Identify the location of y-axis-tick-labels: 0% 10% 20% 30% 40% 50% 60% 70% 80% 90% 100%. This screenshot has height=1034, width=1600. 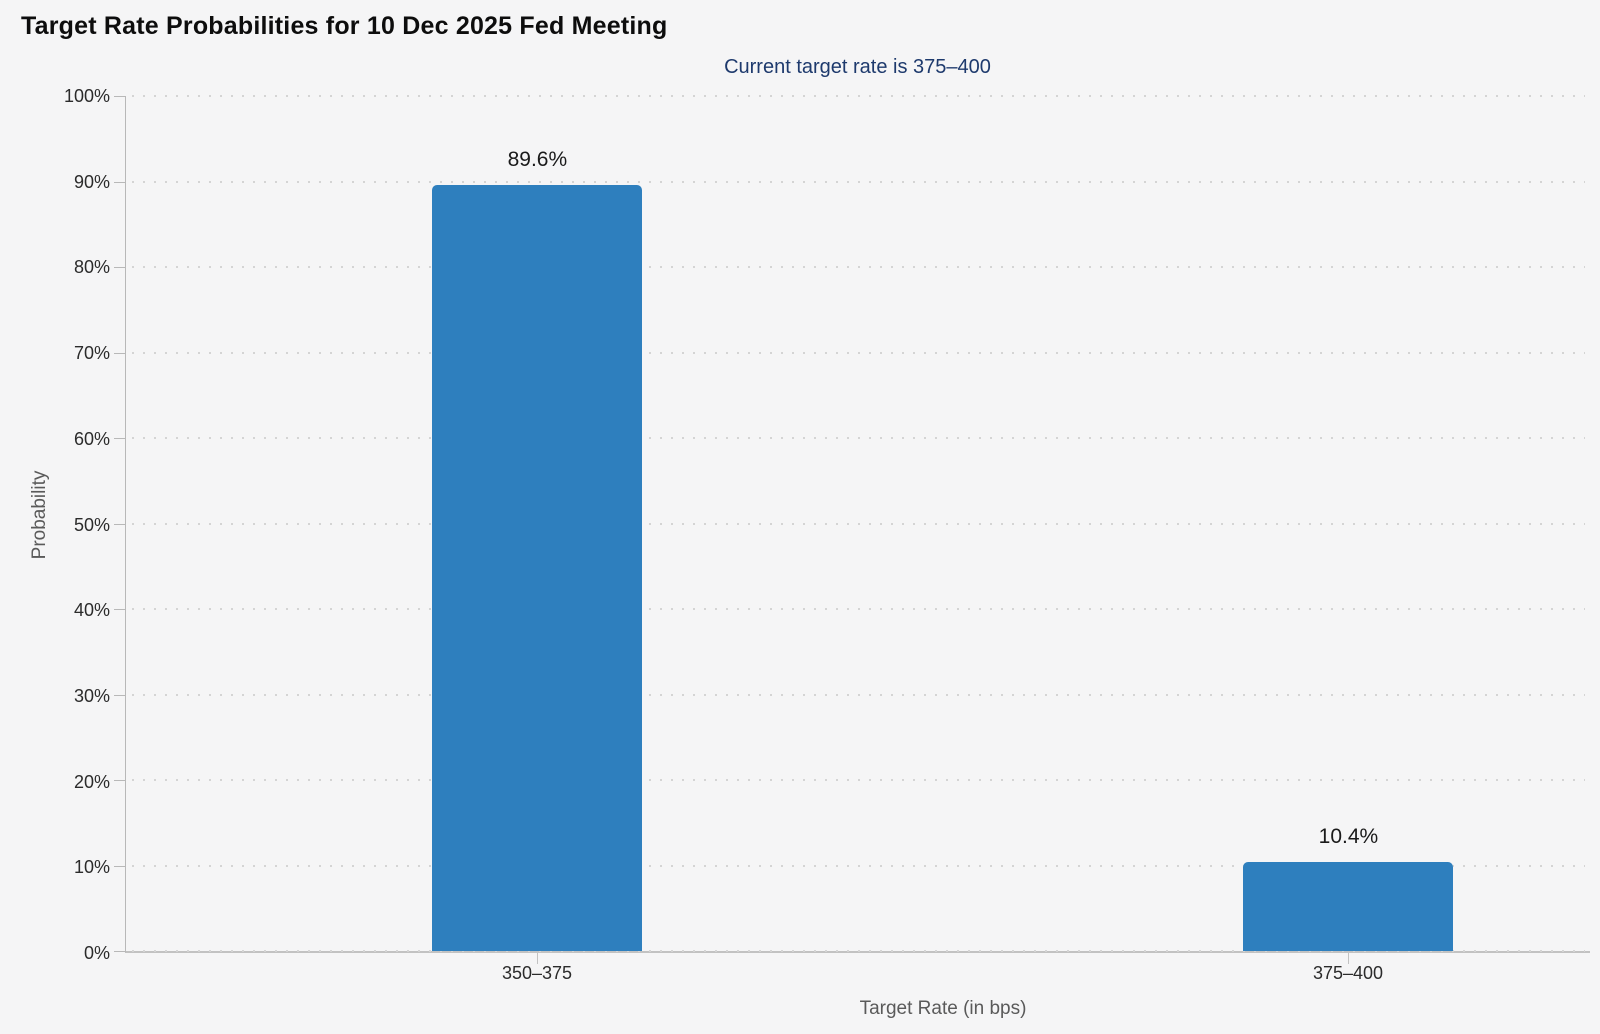
(55, 524).